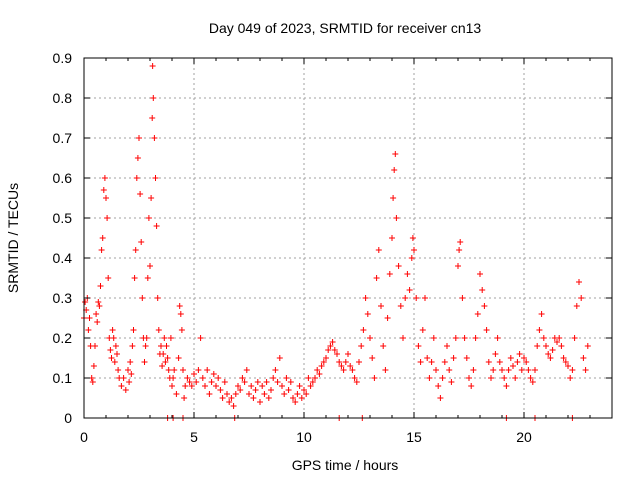  I want to click on y-tick-label: 0.6, so click(63, 178).